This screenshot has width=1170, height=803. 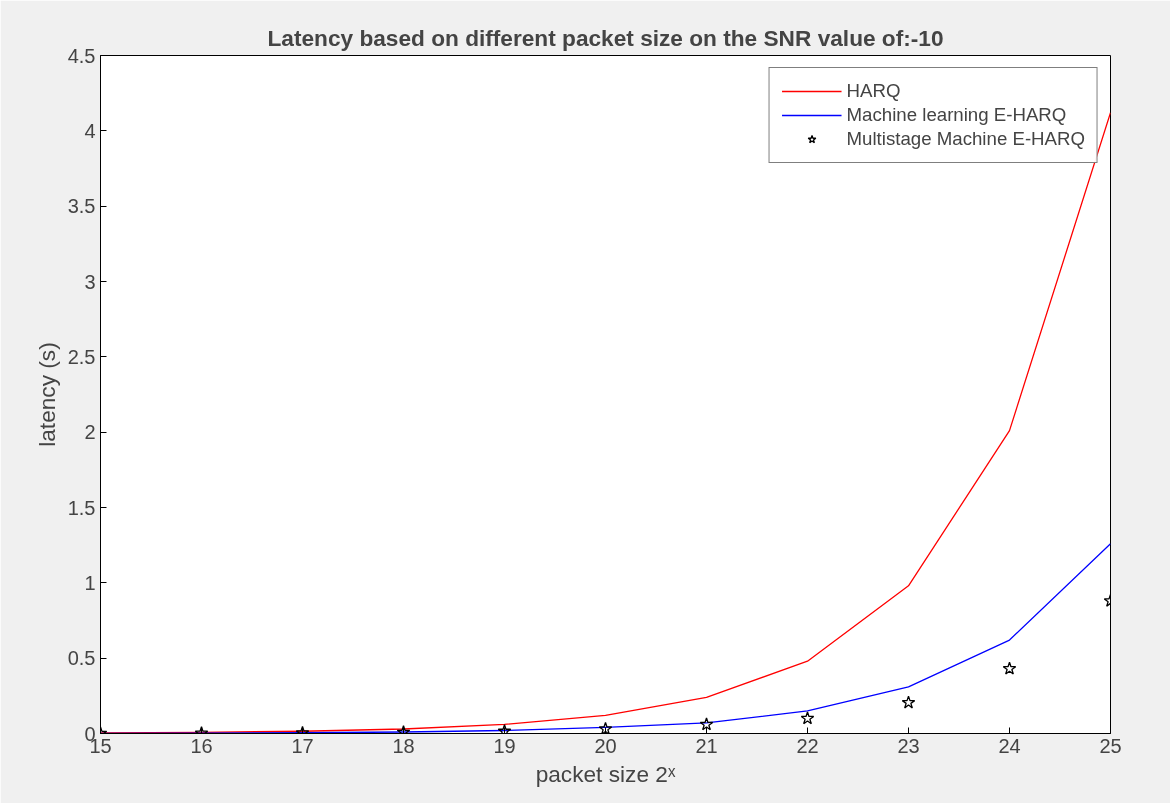 I want to click on y-tick-label: 2.5, so click(x=81, y=356).